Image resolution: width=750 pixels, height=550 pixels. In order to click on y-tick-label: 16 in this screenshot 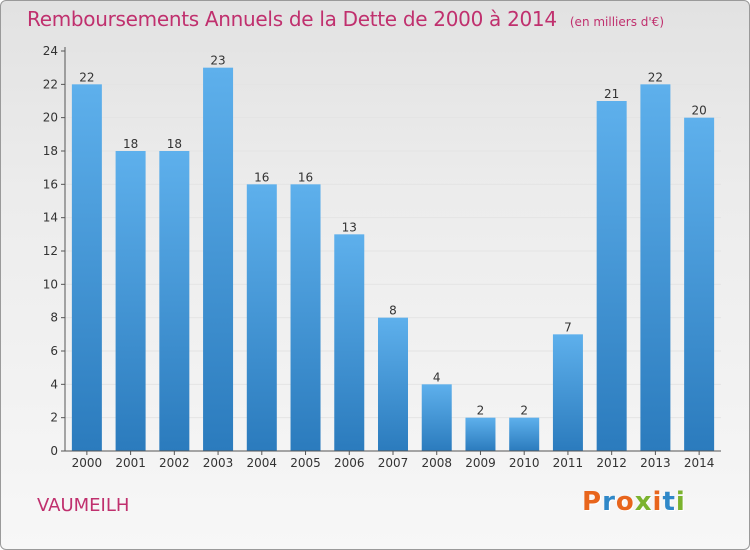, I will do `click(50, 184)`.